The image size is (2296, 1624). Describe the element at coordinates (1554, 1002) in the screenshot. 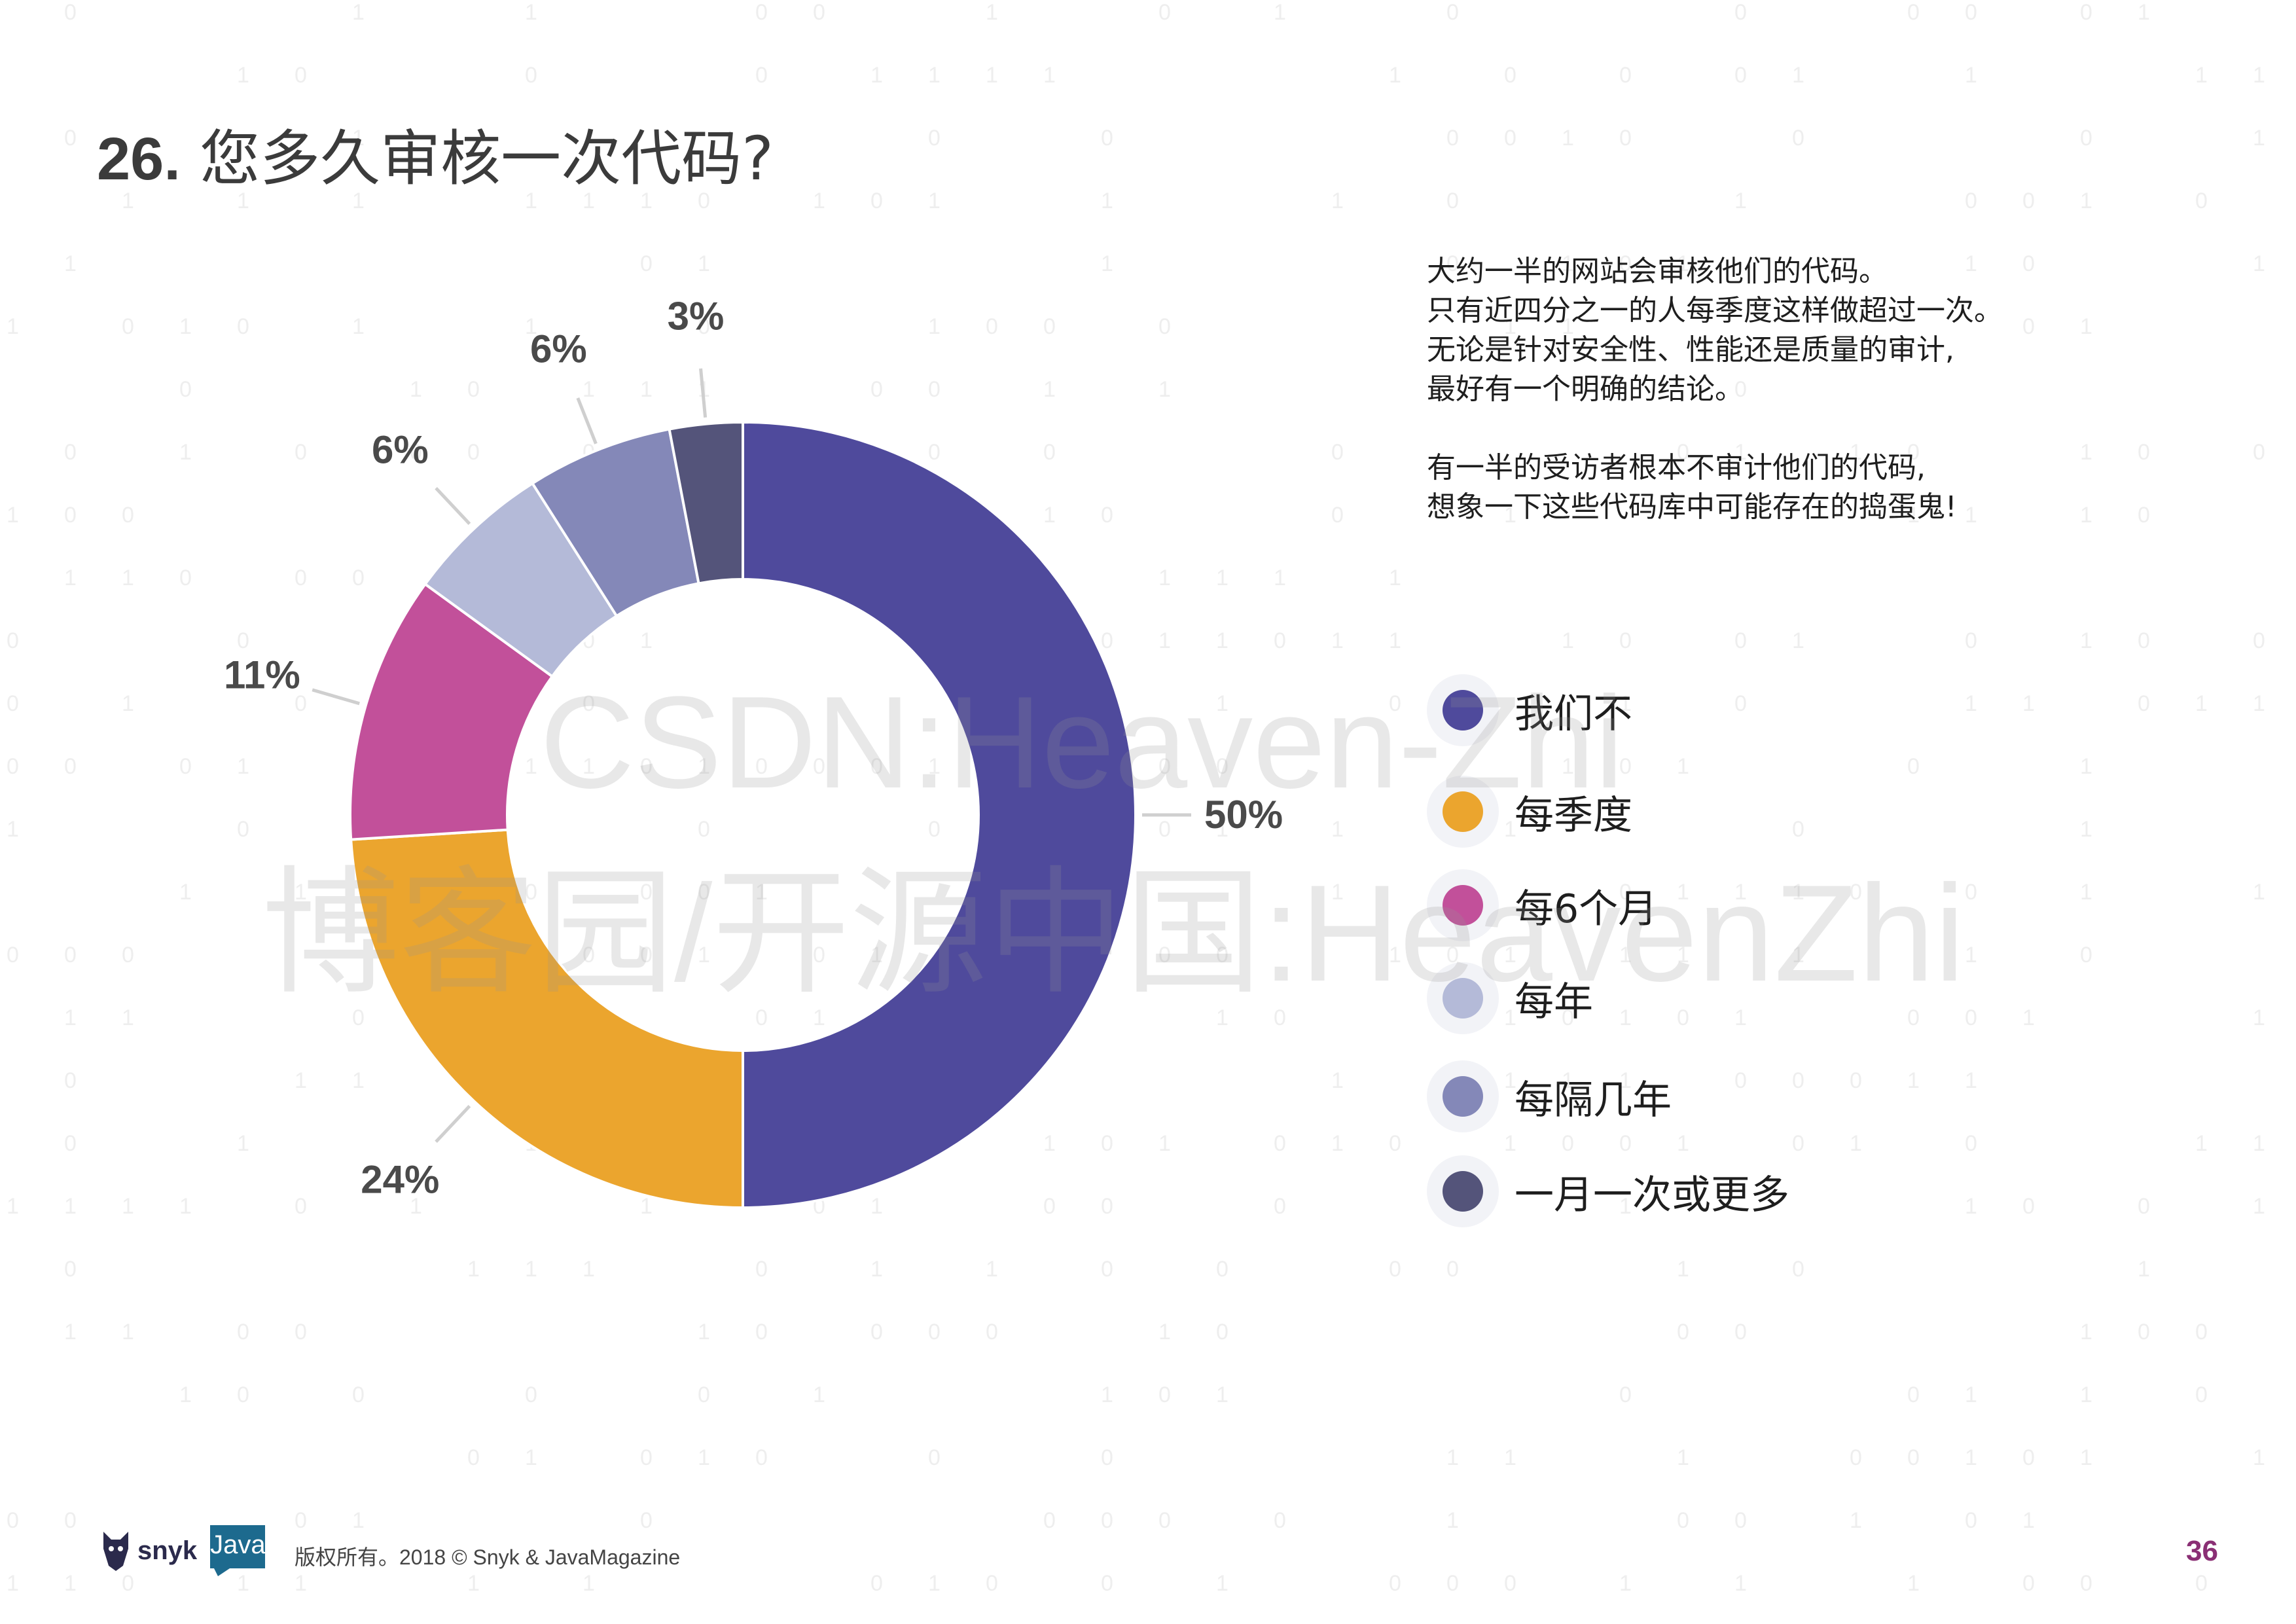

I see `legend-label: 每年` at that location.